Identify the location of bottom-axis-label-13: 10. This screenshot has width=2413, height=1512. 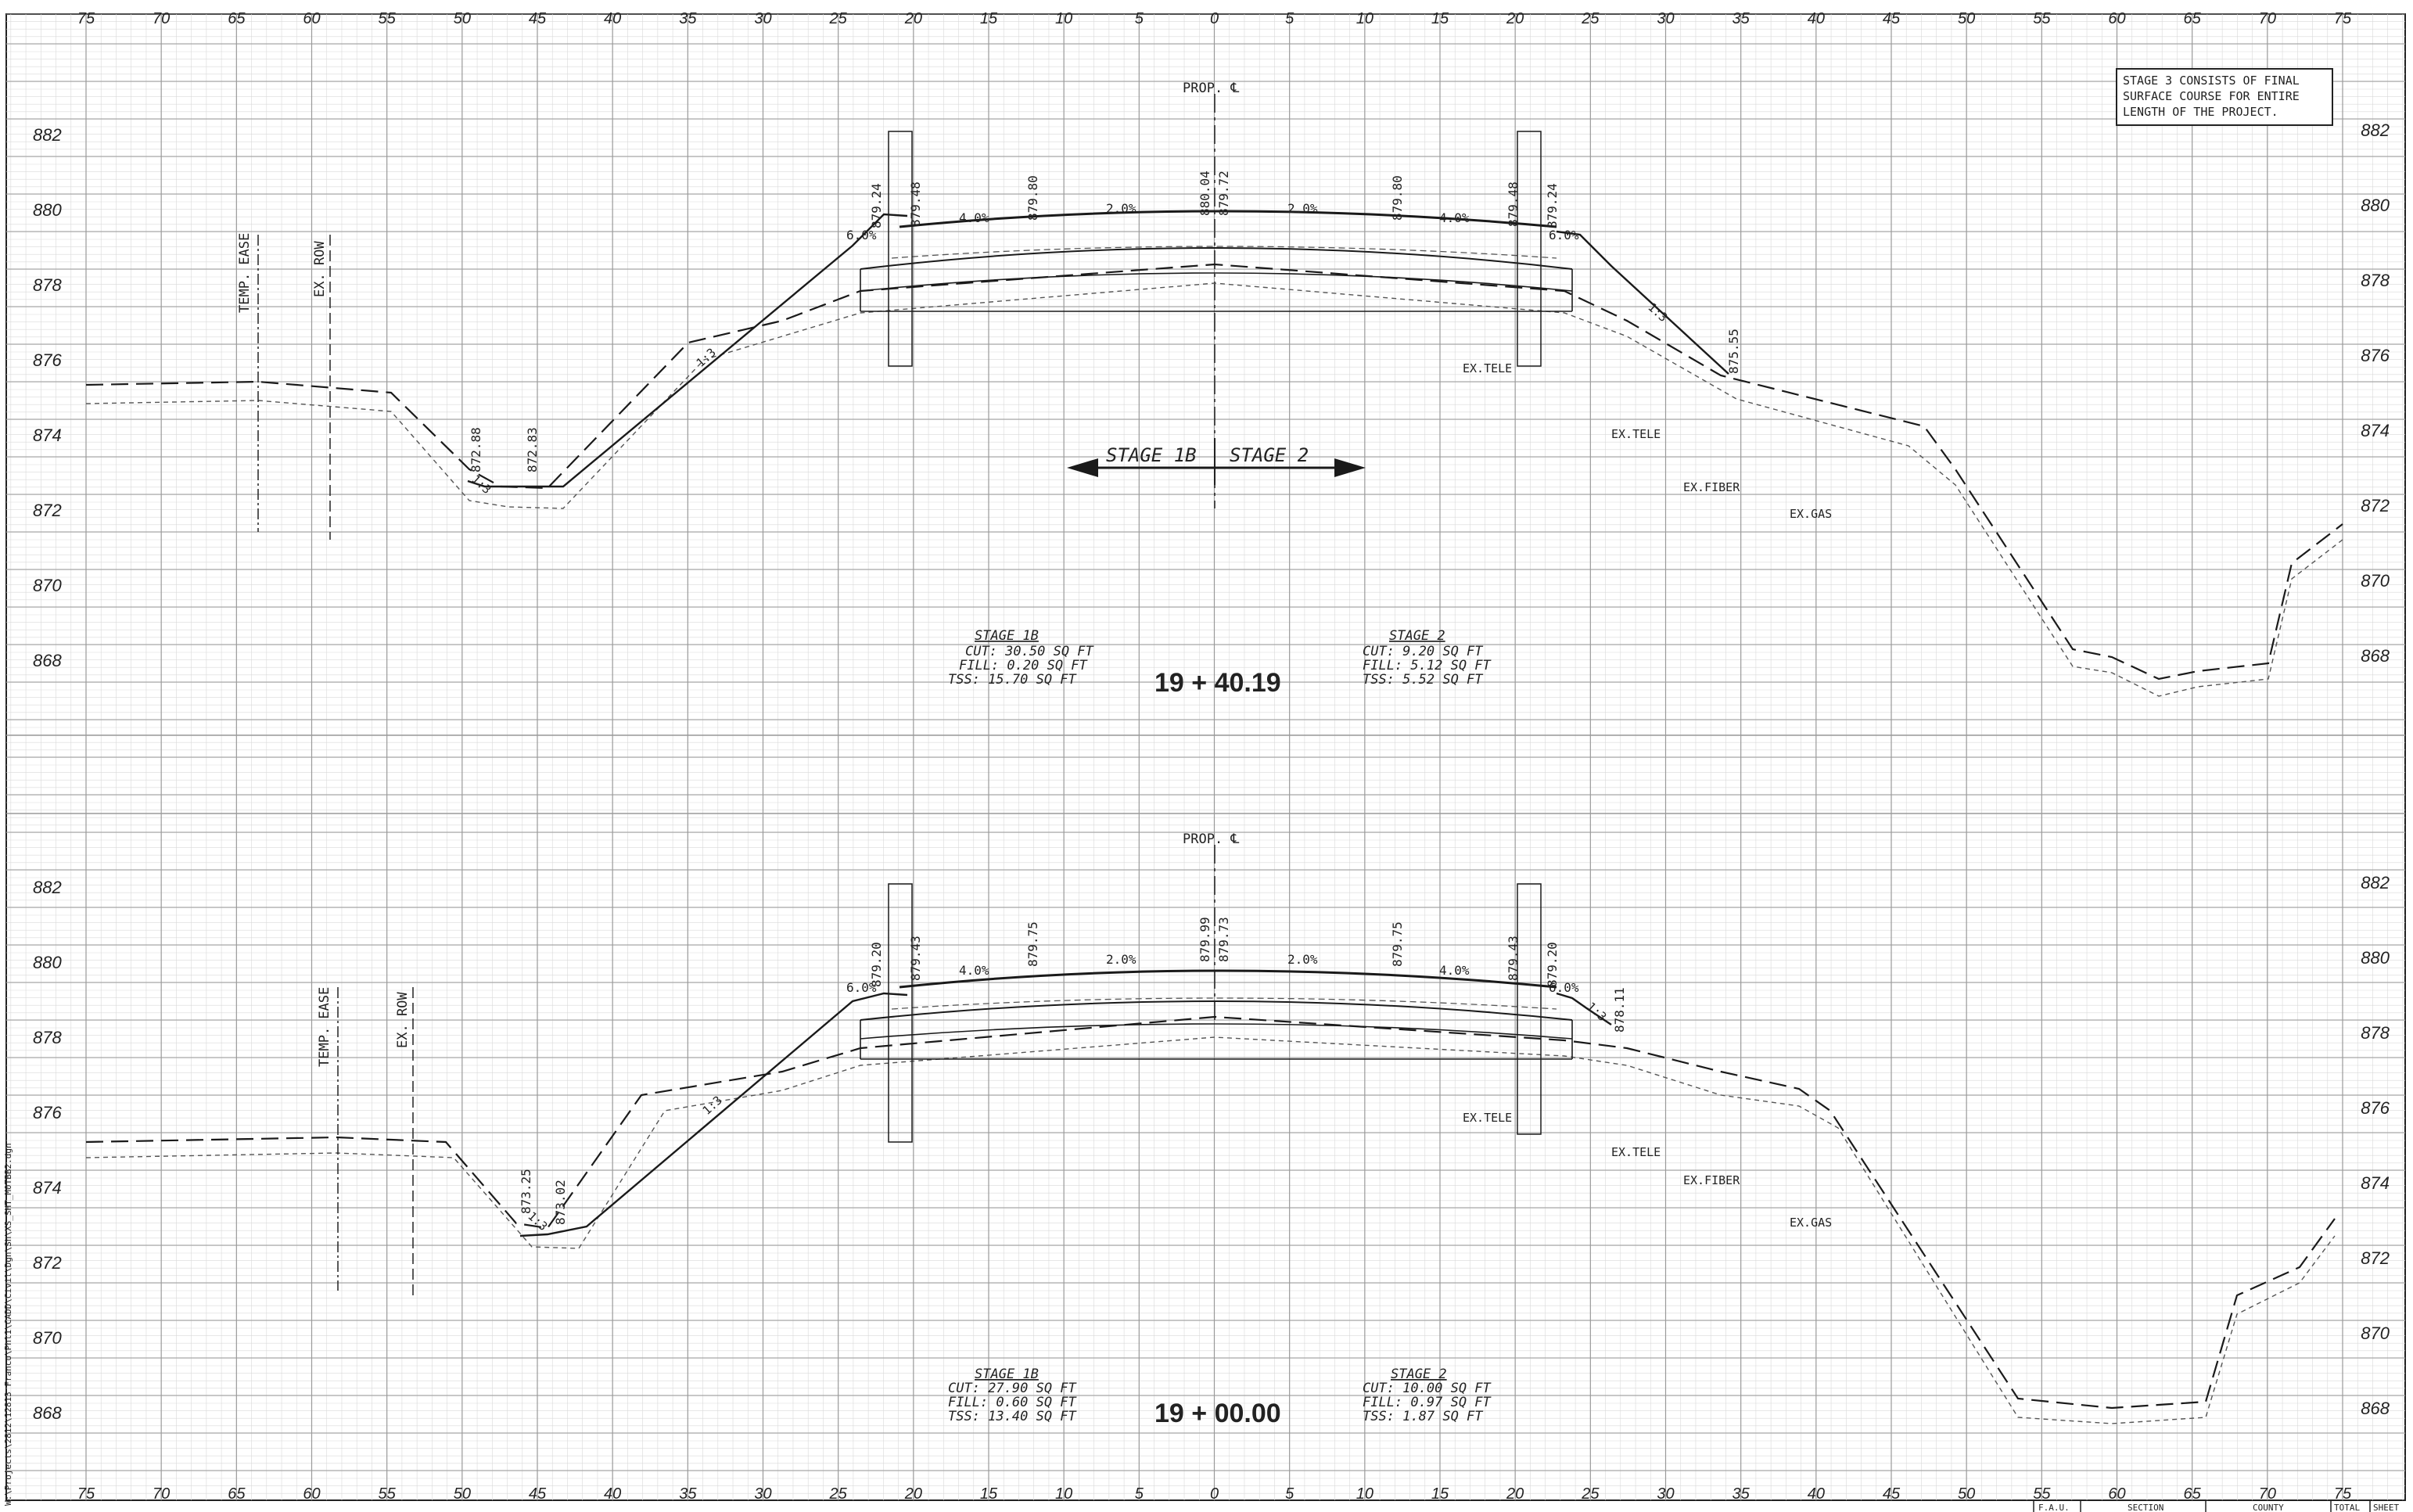
(1063, 1494).